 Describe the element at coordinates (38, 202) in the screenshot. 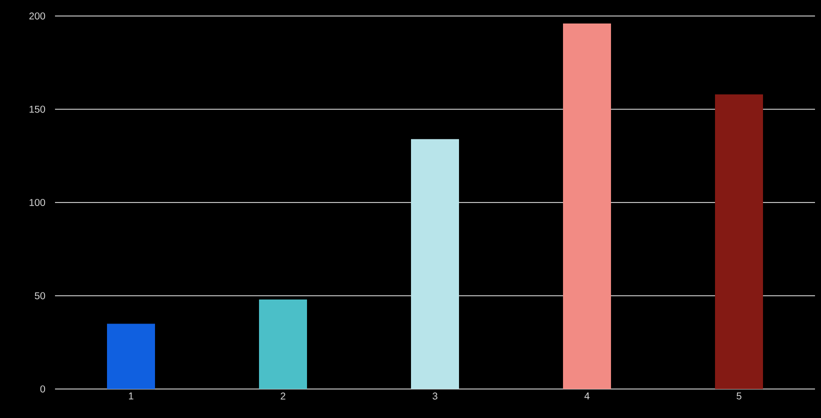

I see `y-tick-label: 100` at that location.